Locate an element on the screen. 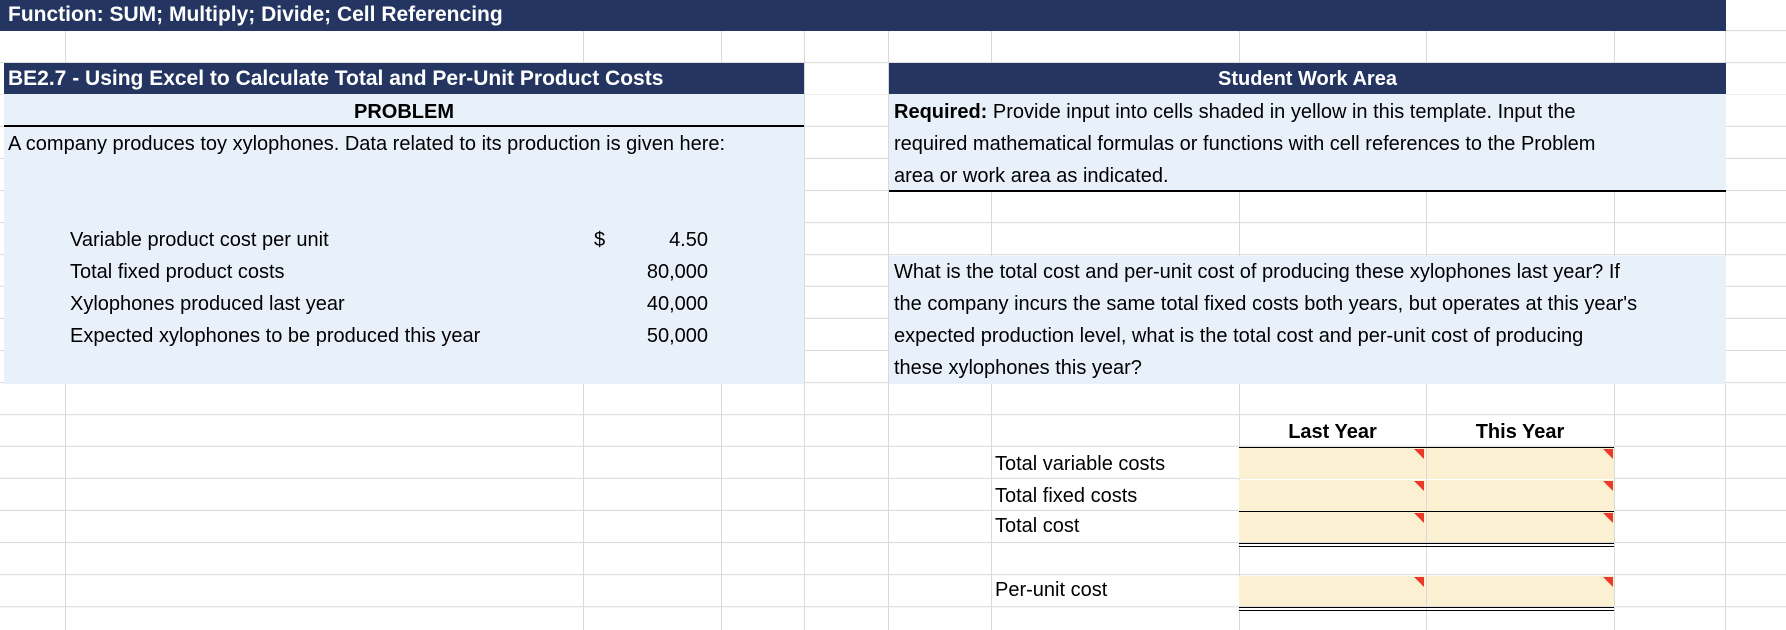 The width and height of the screenshot is (1786, 630). problem-row-value: 4.50 is located at coordinates (688, 240).